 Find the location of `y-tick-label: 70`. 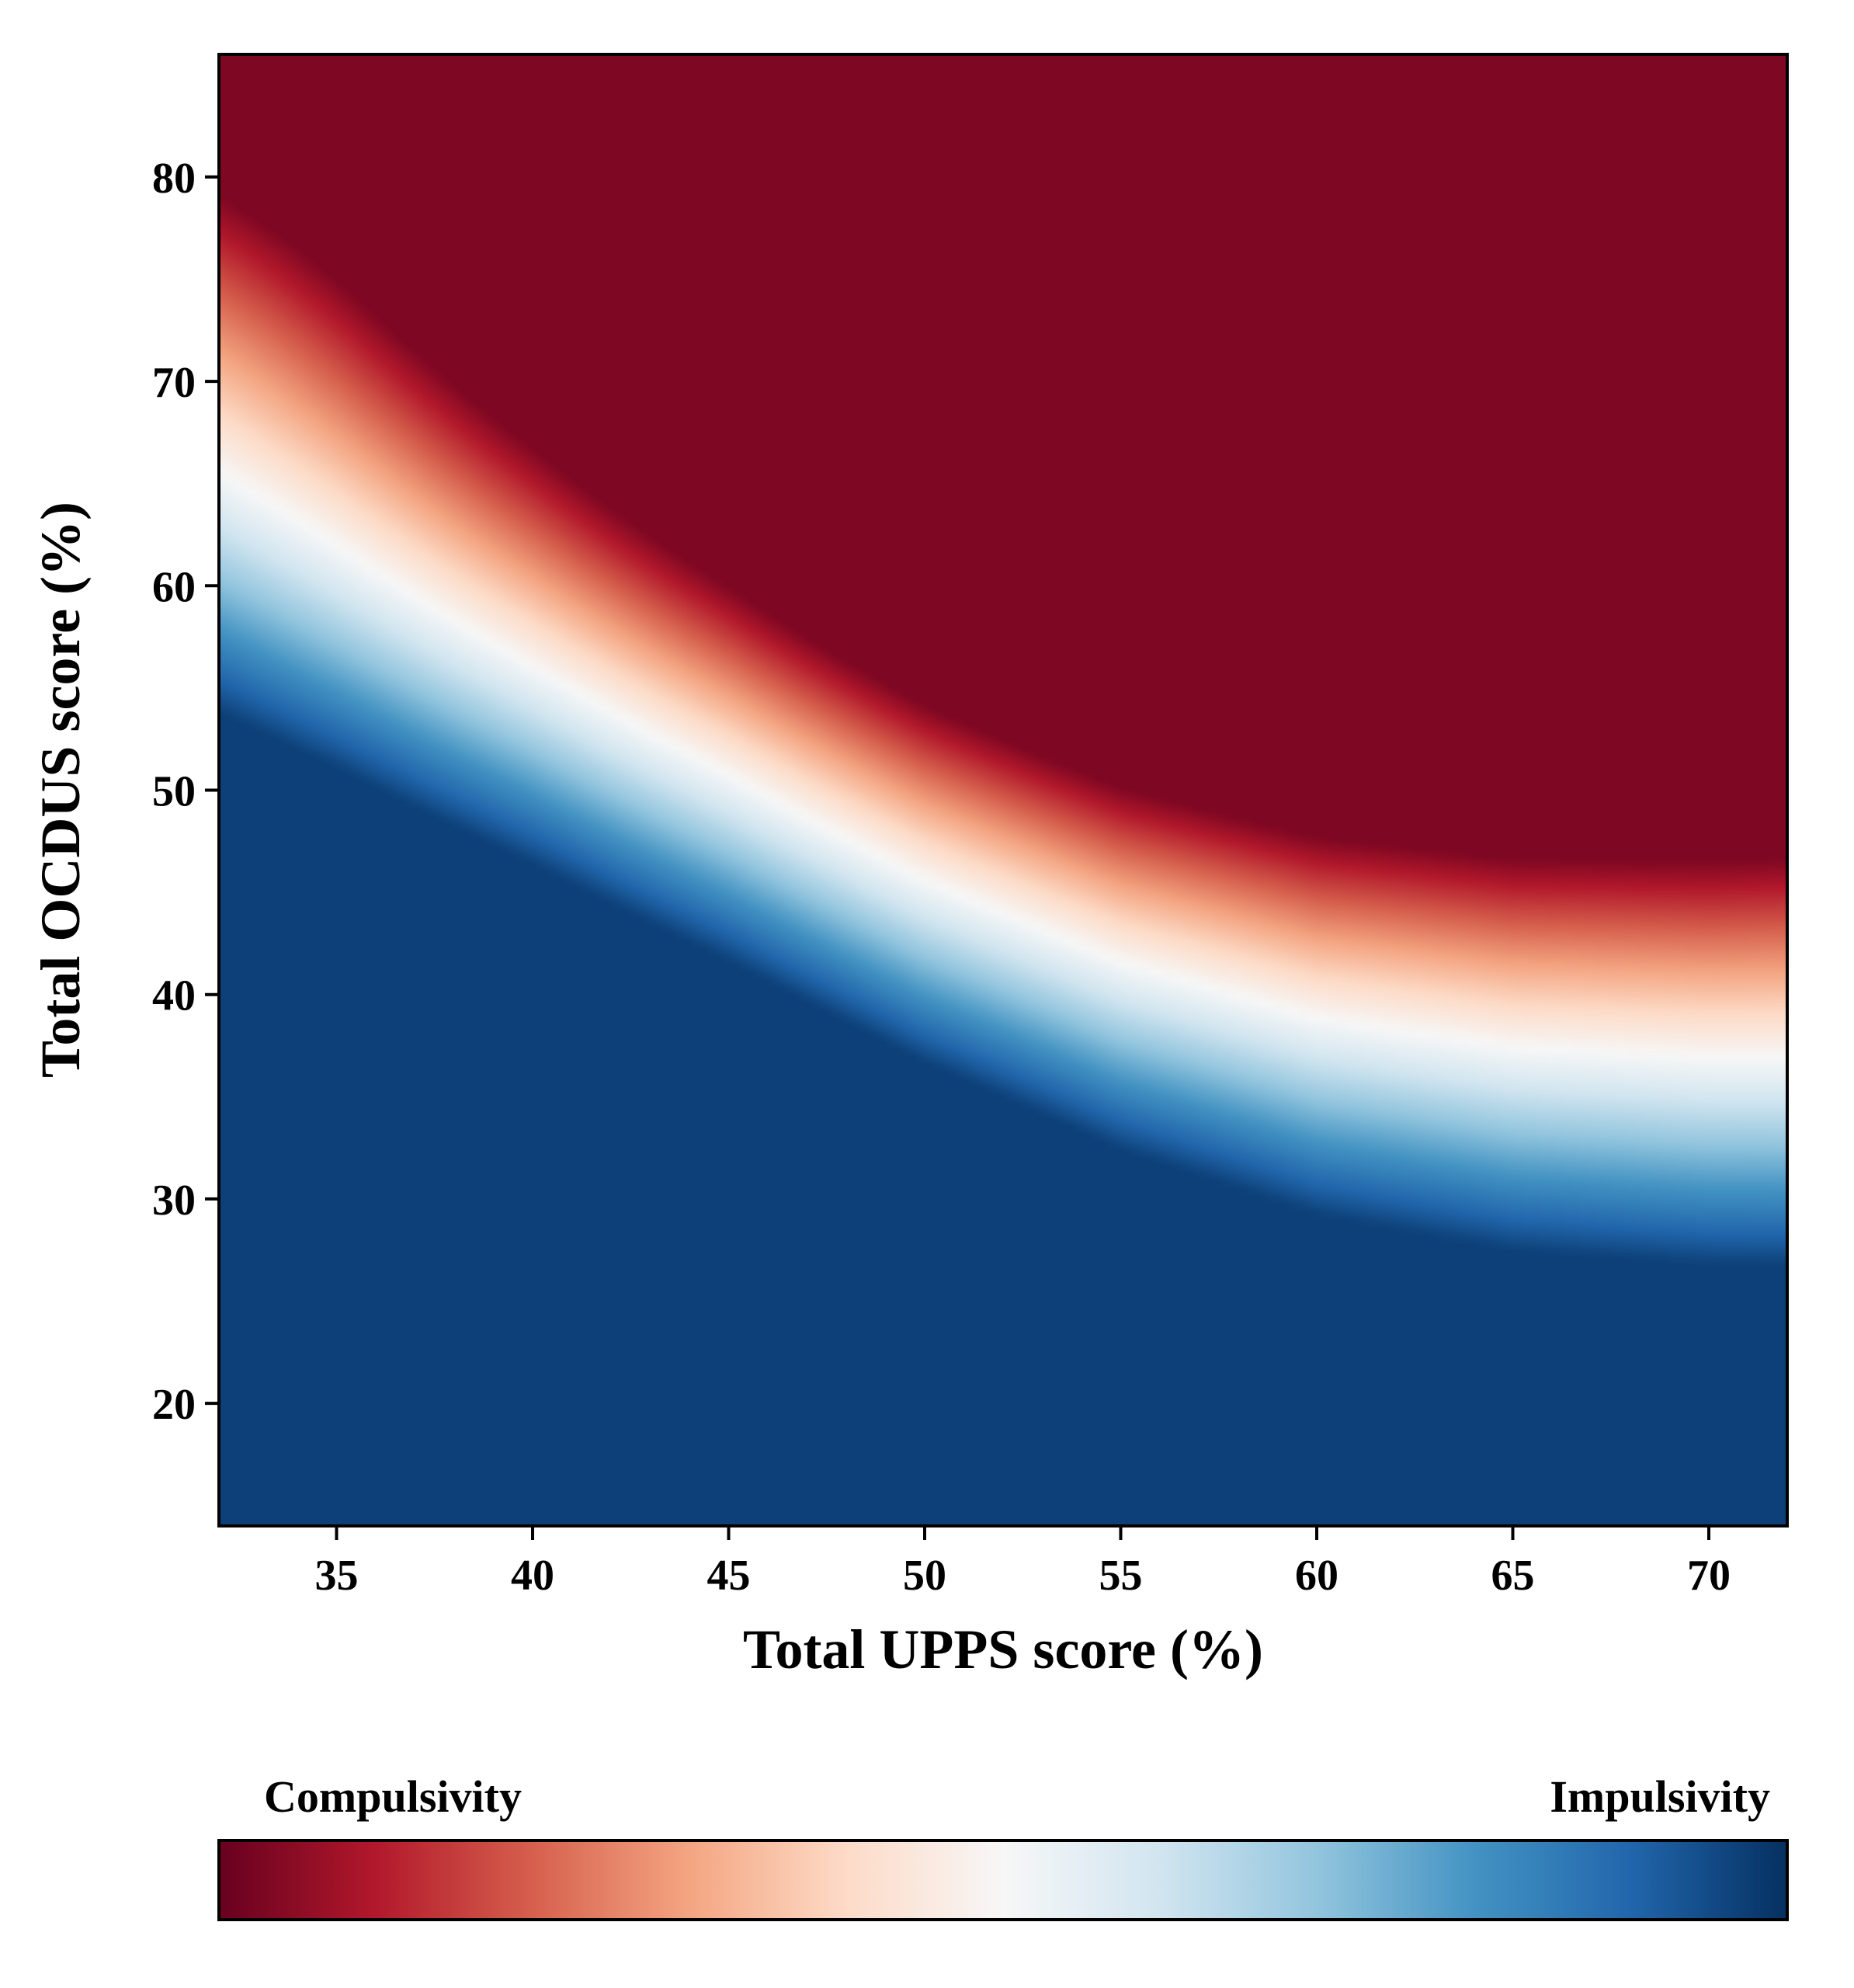

y-tick-label: 70 is located at coordinates (174, 383).